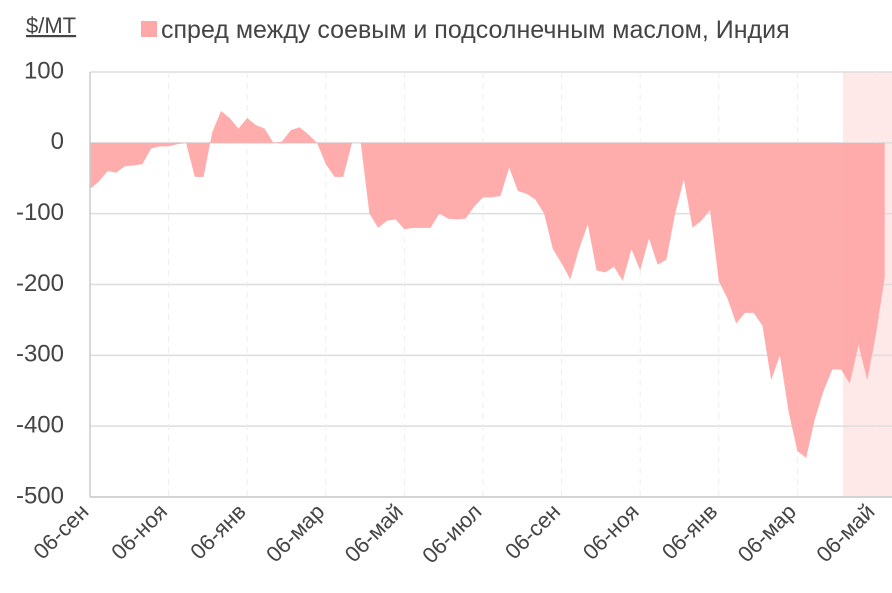 The width and height of the screenshot is (892, 593). What do you see at coordinates (57, 141) in the screenshot?
I see `y-tick-label: 0` at bounding box center [57, 141].